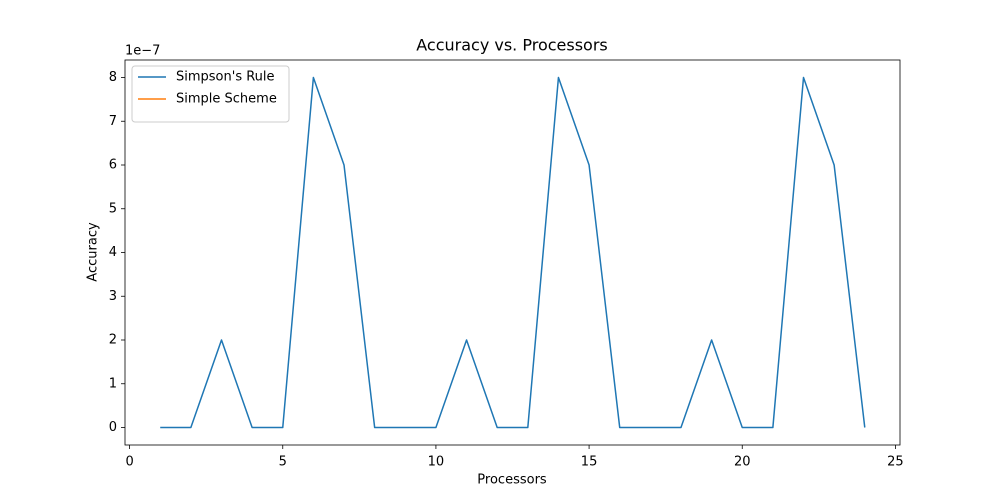 The image size is (1000, 500). I want to click on legend-label: Simple Scheme, so click(226, 99).